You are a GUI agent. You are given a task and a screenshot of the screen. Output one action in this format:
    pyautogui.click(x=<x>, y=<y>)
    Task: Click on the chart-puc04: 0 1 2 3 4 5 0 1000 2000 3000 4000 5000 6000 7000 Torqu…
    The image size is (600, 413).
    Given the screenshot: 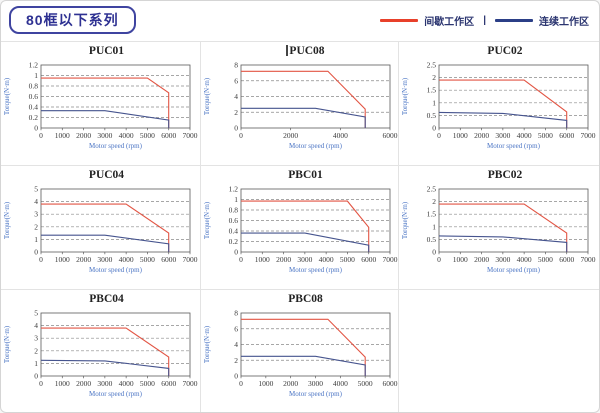 What is the action you would take?
    pyautogui.click(x=100, y=230)
    